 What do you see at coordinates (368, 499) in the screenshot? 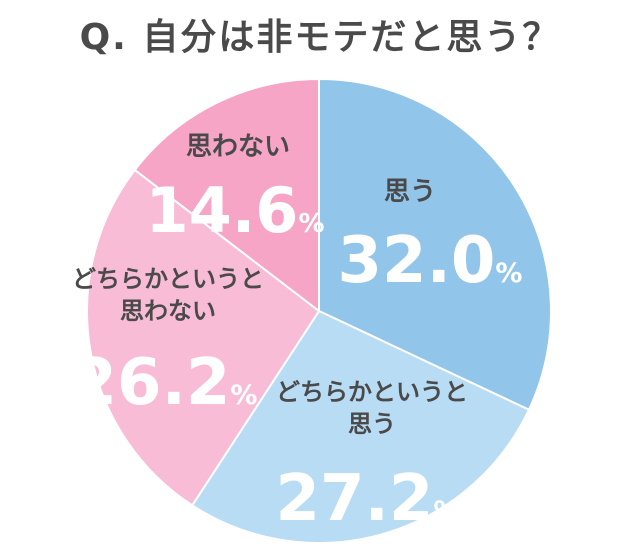
I see `slice-value-1: 27.2%` at bounding box center [368, 499].